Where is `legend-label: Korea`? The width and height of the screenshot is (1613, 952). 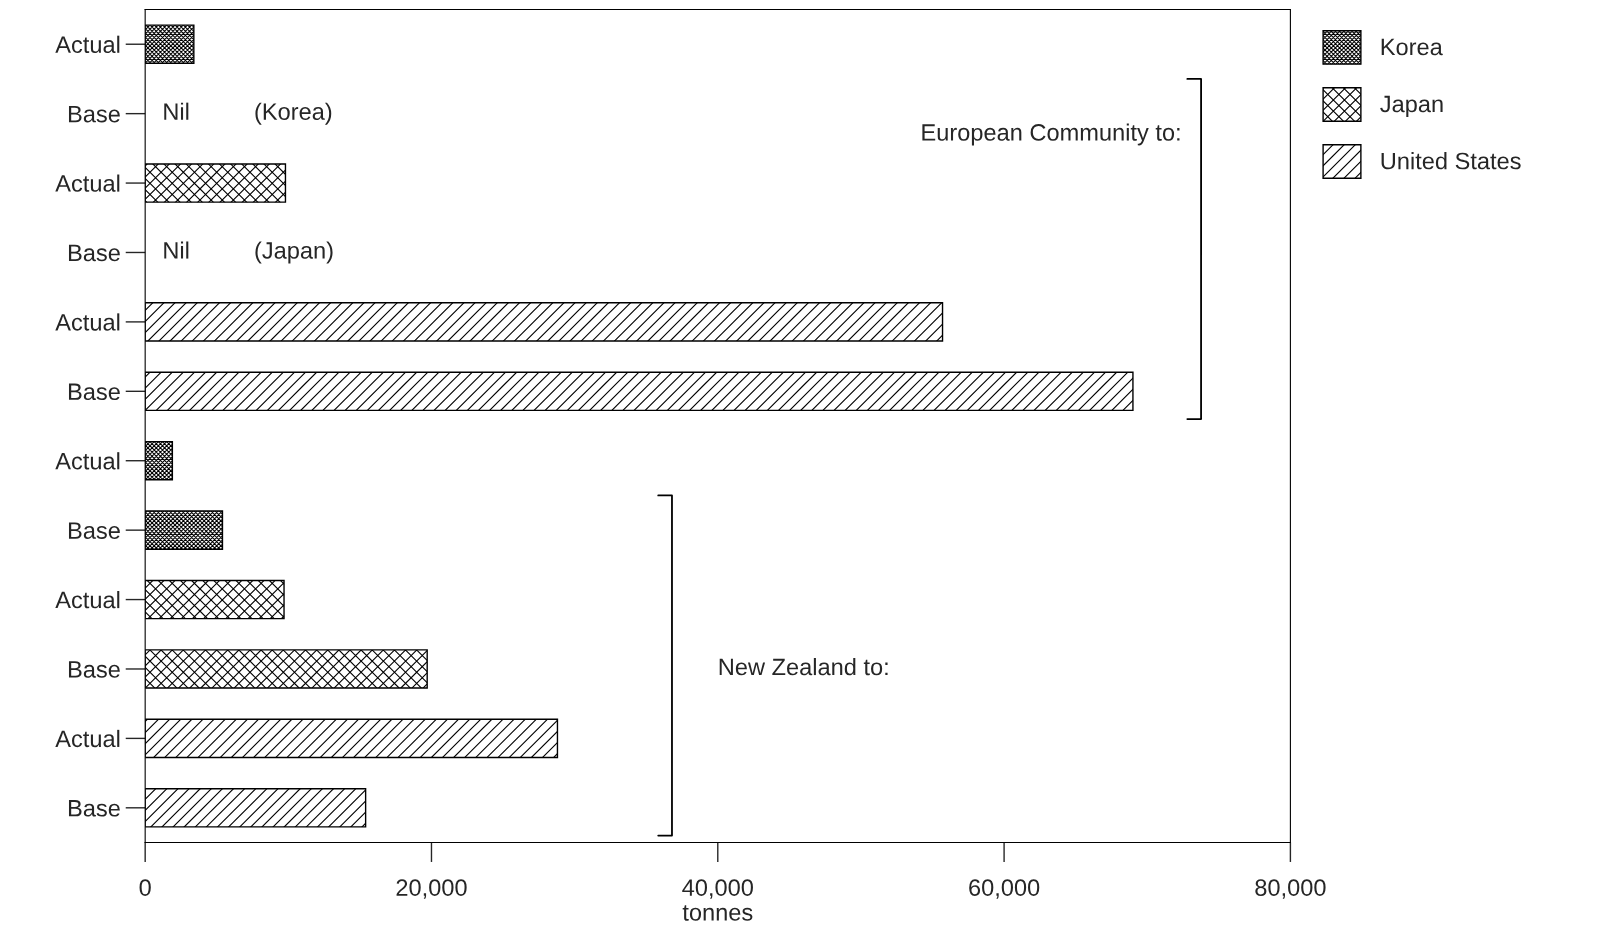
legend-label: Korea is located at coordinates (1412, 47).